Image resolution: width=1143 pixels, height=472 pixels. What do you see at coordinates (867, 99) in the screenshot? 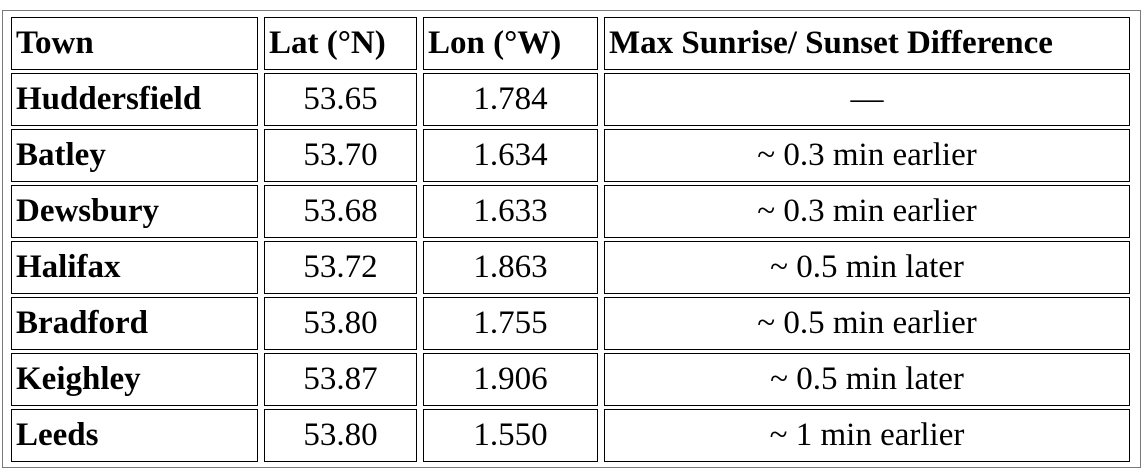
I see `difference-cell: —` at bounding box center [867, 99].